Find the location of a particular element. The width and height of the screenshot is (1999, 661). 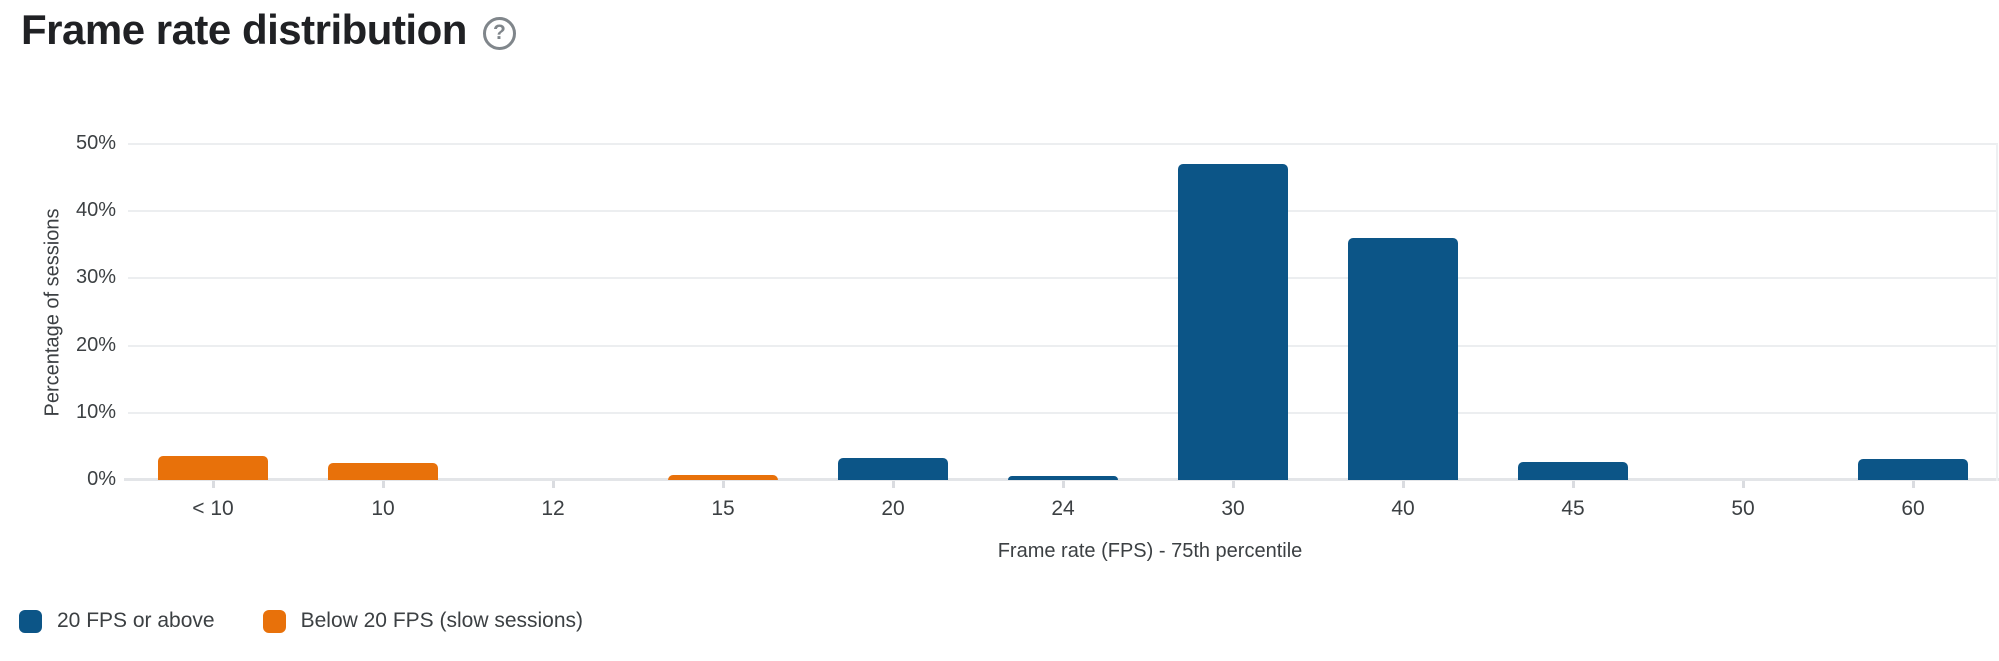

y-tick-label-50: 50% is located at coordinates (95, 143).